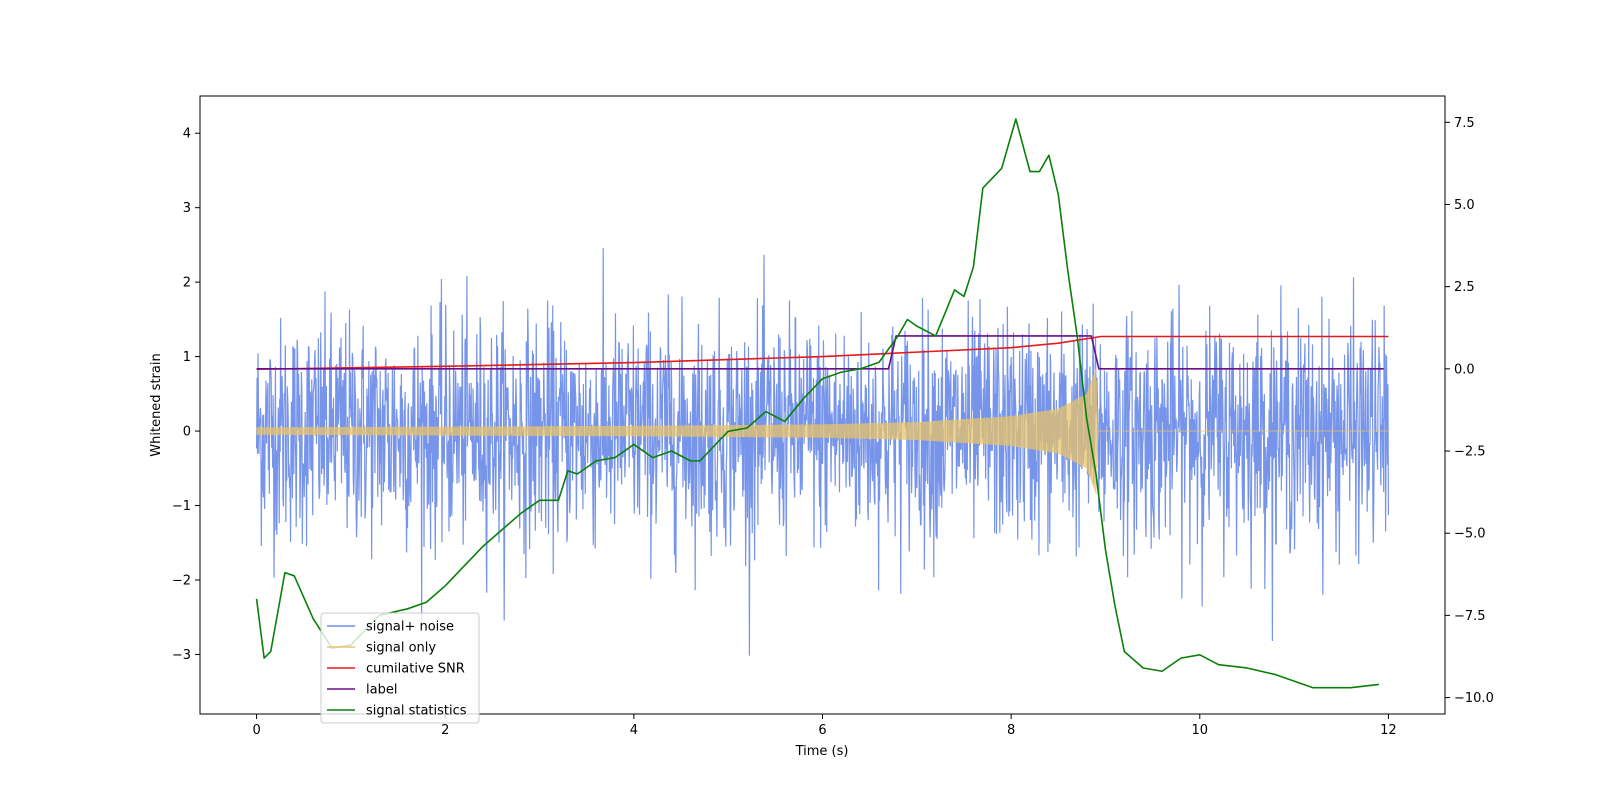  Describe the element at coordinates (1464, 205) in the screenshot. I see `y-right-tick-label: 5.0` at that location.